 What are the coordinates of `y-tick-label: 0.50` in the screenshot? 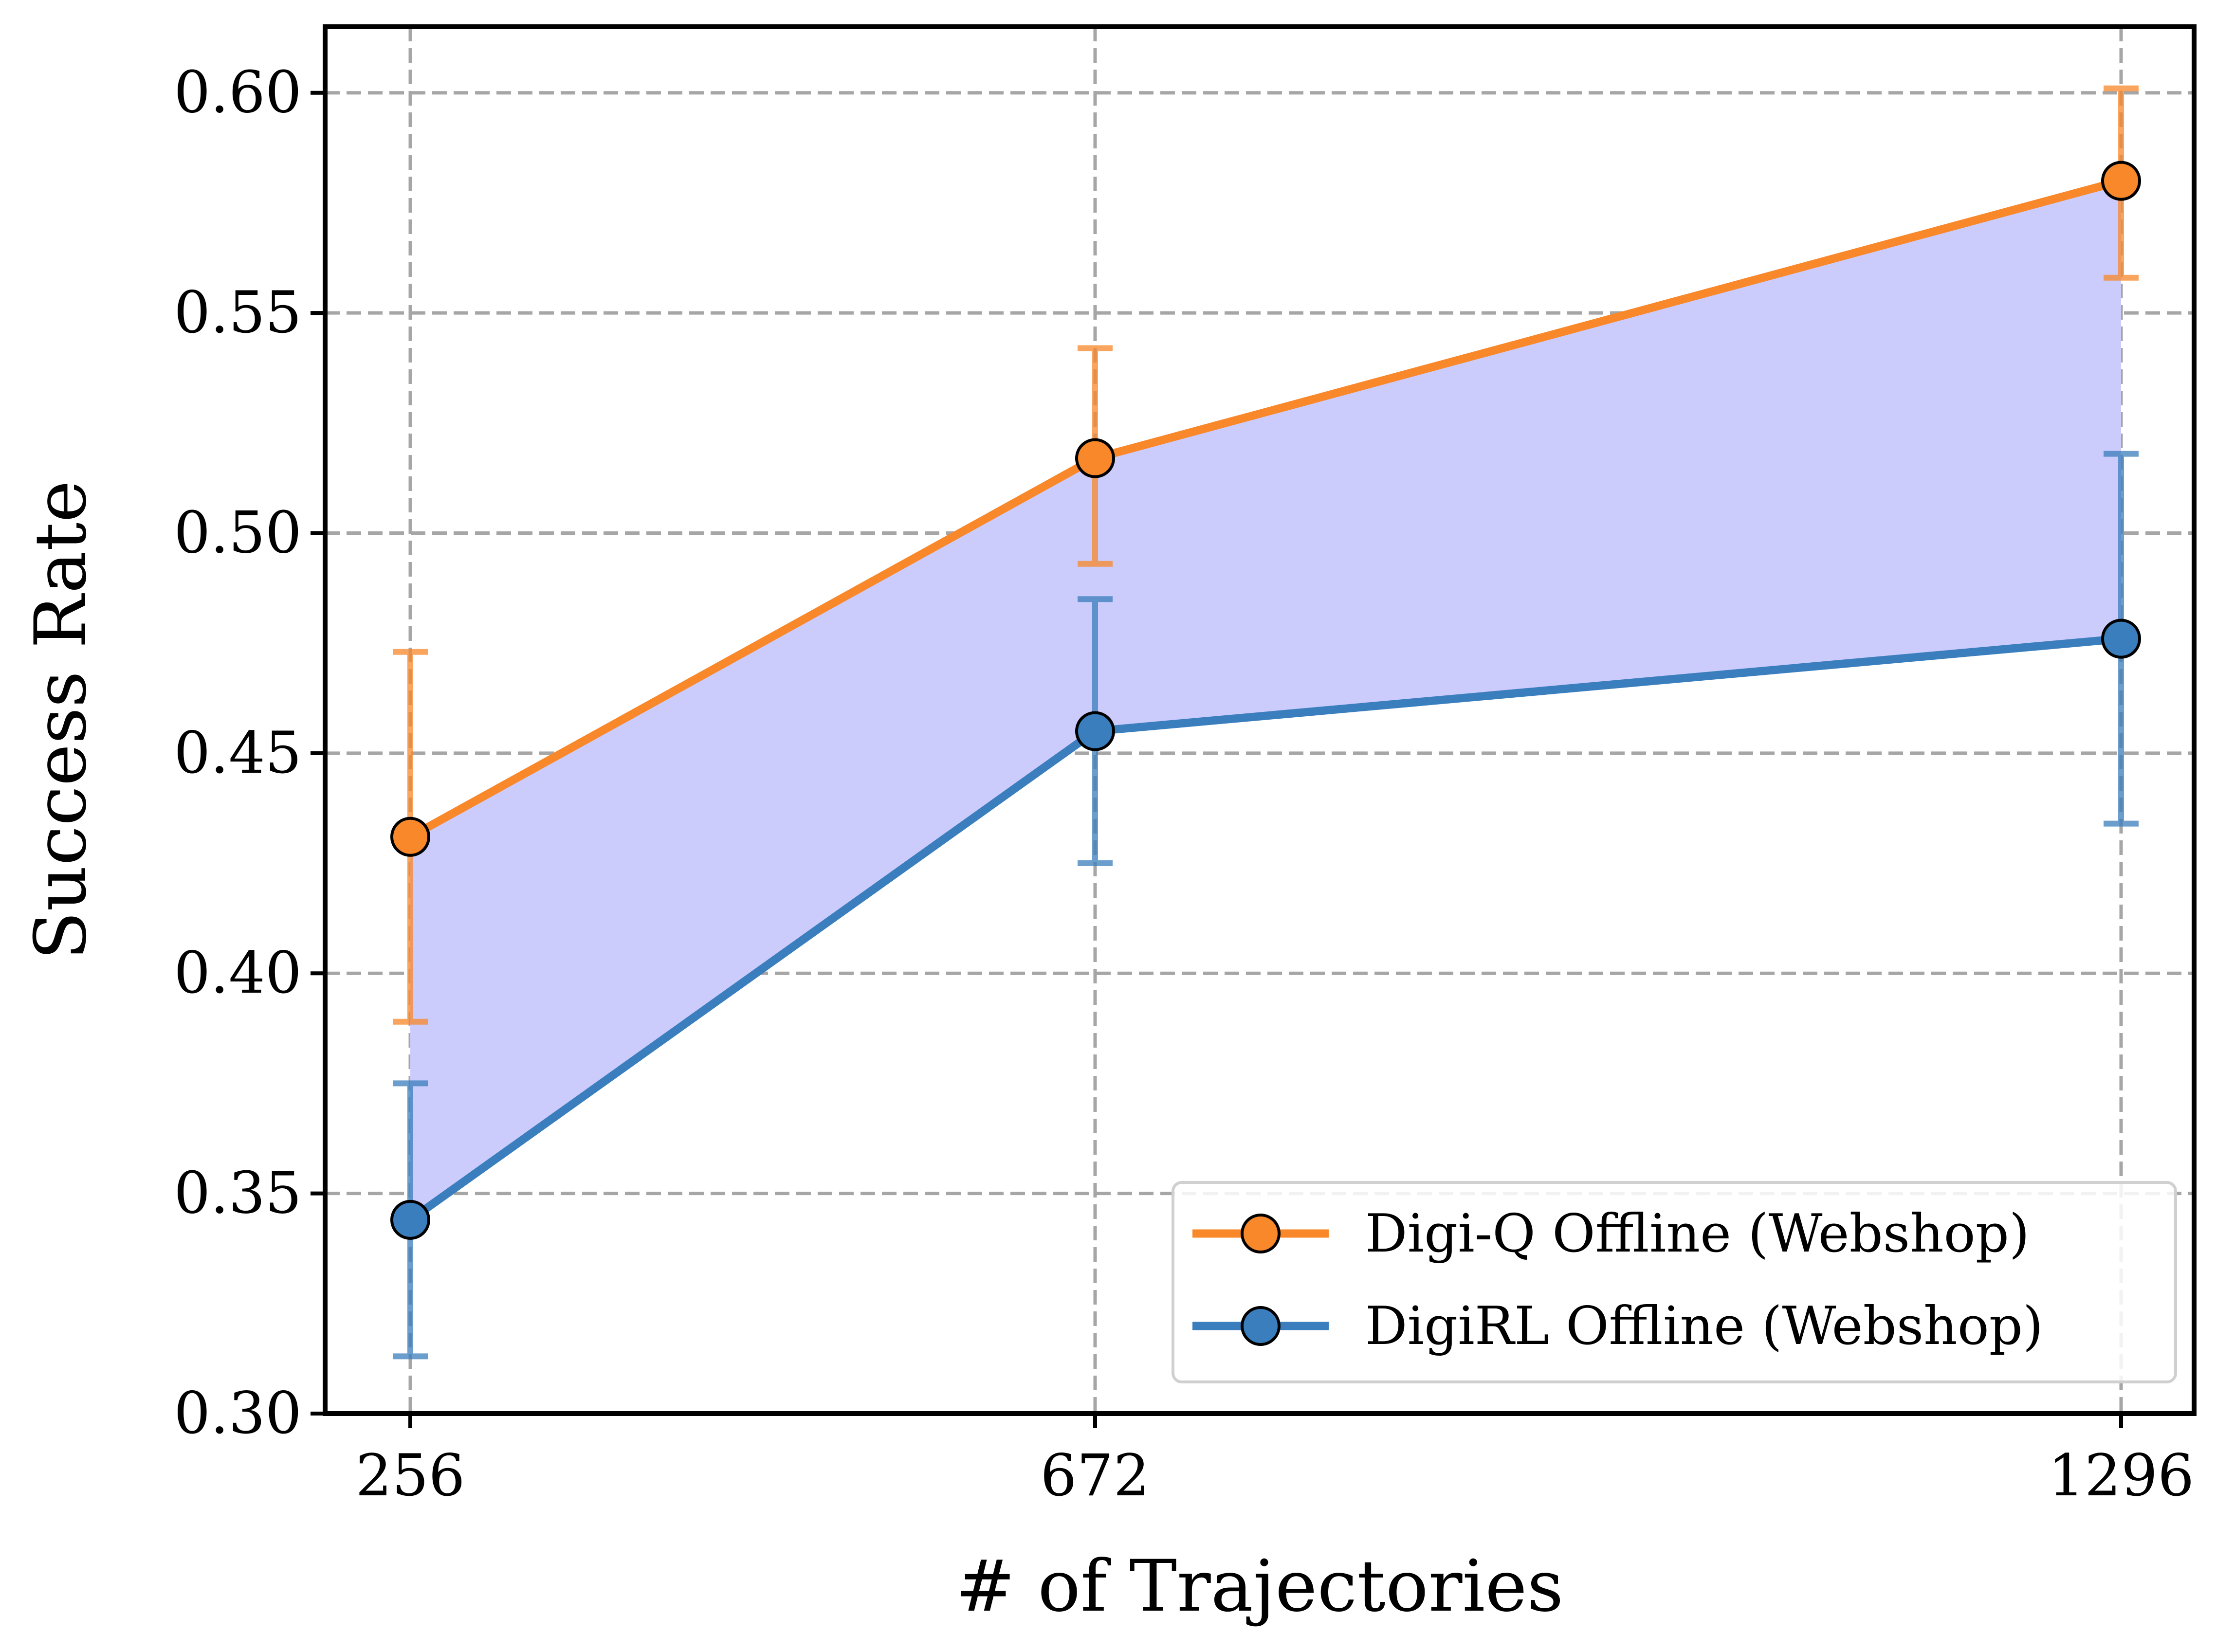 It's located at (238, 532).